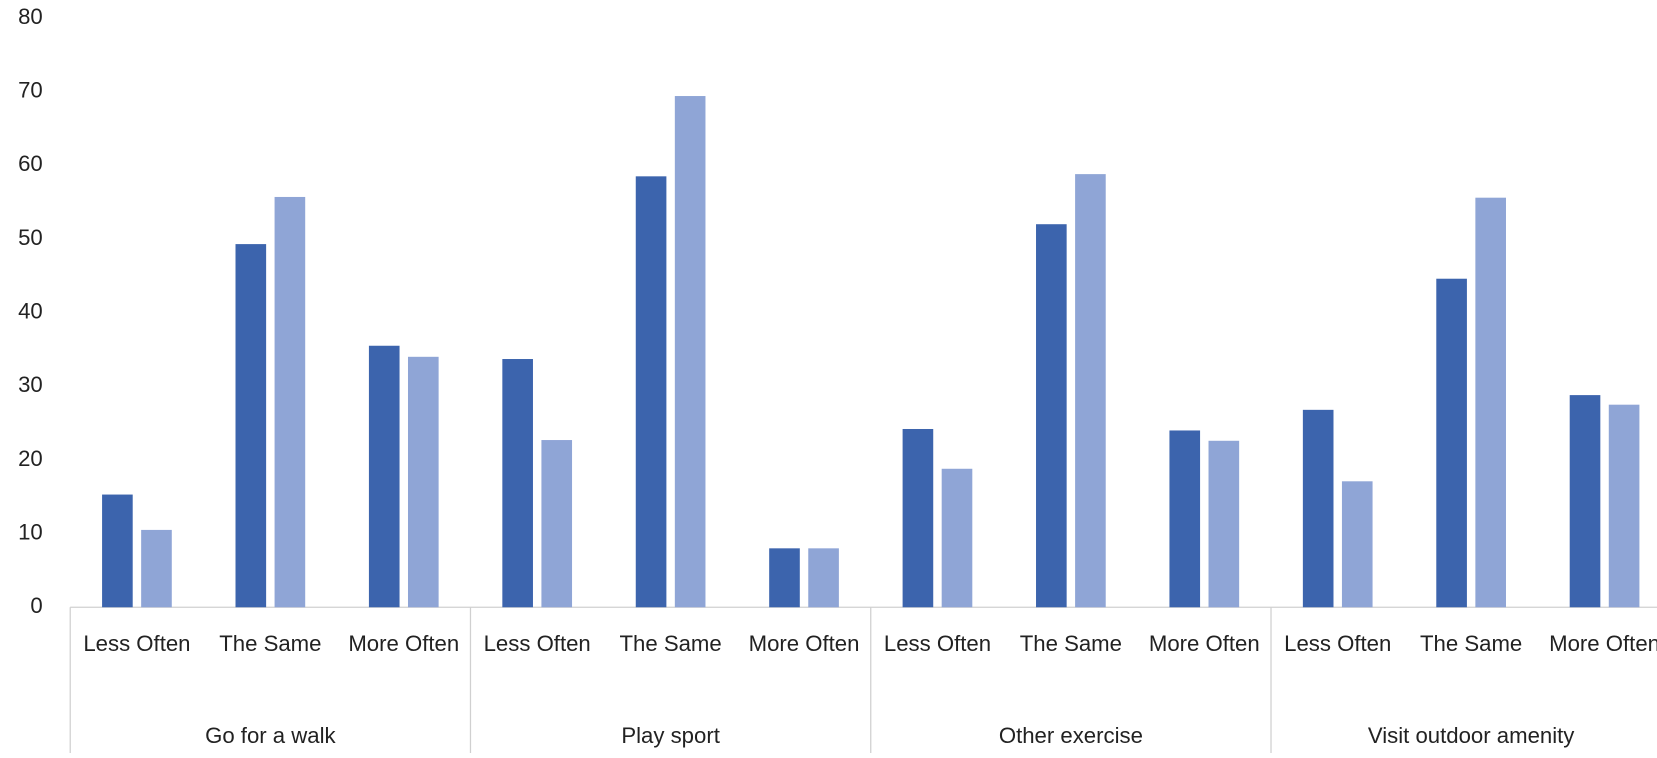 This screenshot has width=1657, height=758. I want to click on group-label: Go for a walk, so click(270, 735).